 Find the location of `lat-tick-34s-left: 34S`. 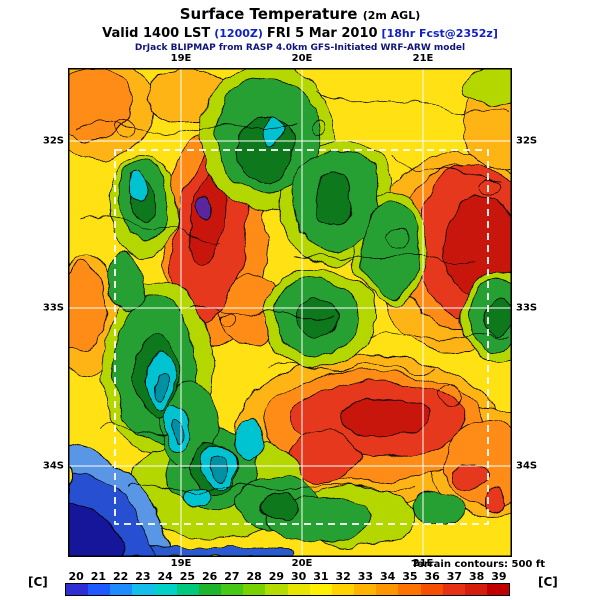

lat-tick-34s-left: 34S is located at coordinates (53, 466).